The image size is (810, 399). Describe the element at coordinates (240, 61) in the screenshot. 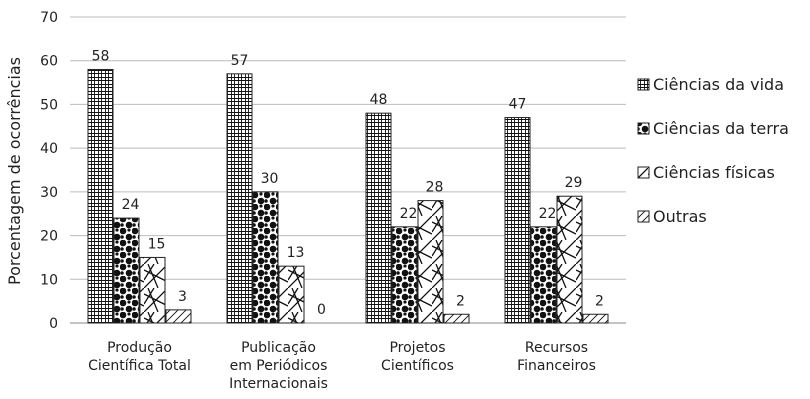

I see `data-label: 57` at that location.